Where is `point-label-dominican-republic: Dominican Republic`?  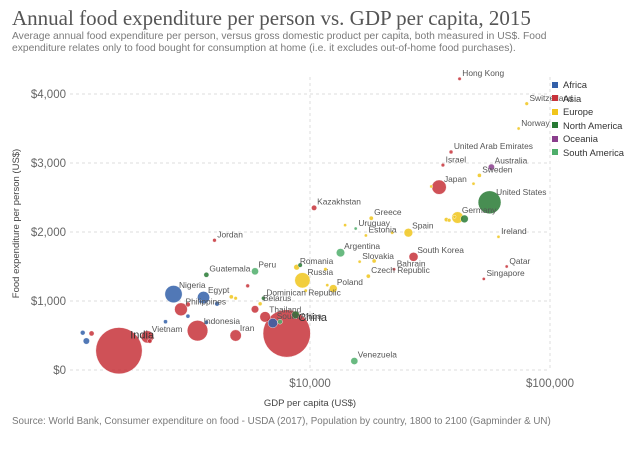 point-label-dominican-republic: Dominican Republic is located at coordinates (303, 292).